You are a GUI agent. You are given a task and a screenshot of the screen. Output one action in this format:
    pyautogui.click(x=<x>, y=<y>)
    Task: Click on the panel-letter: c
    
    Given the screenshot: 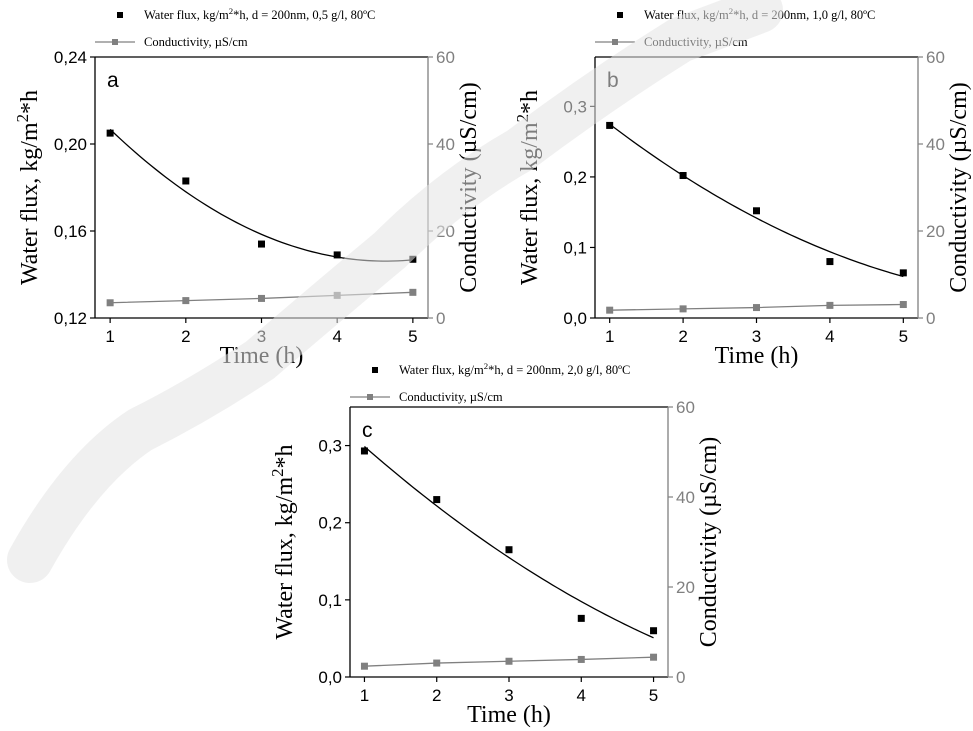 What is the action you would take?
    pyautogui.click(x=367, y=430)
    